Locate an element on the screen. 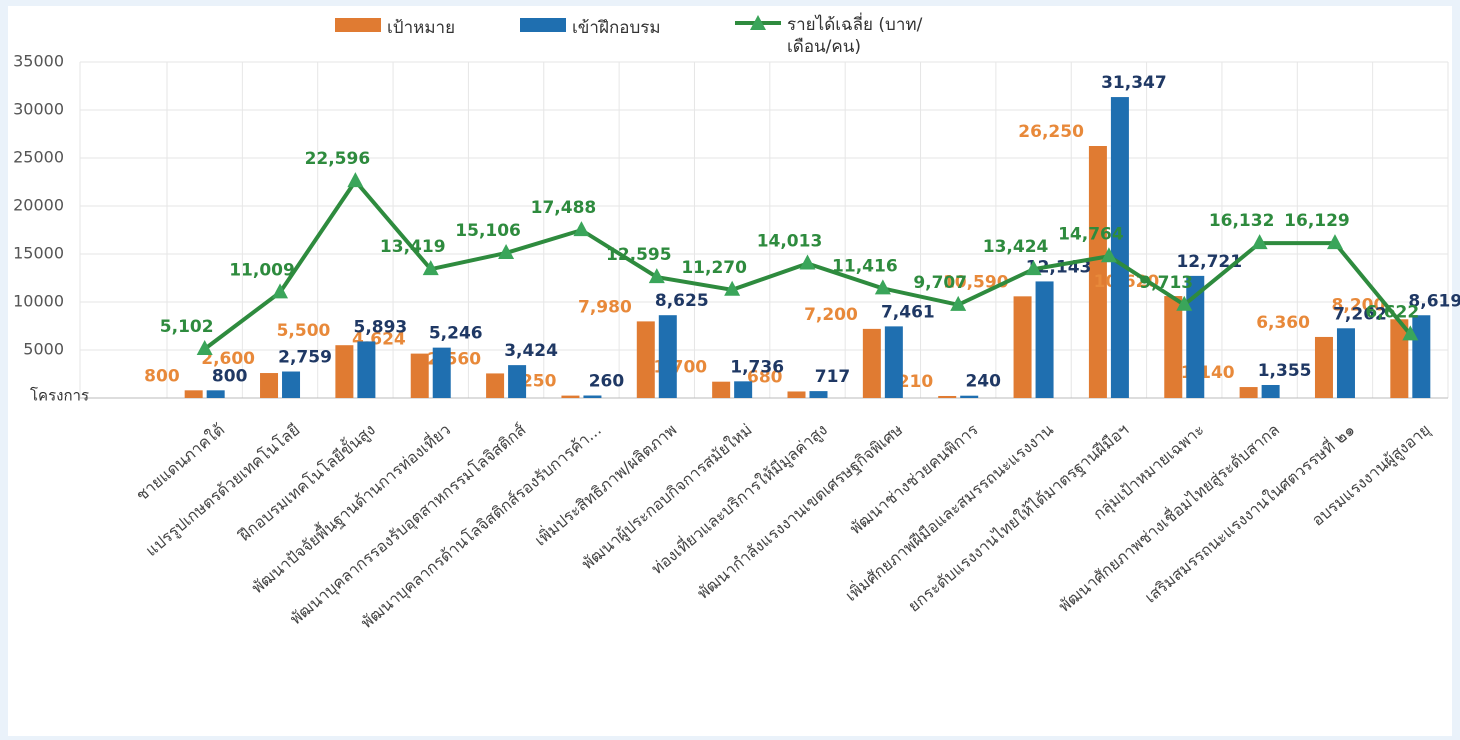 The width and height of the screenshot is (1460, 740). y-tick-label: 10000 is located at coordinates (38, 301).